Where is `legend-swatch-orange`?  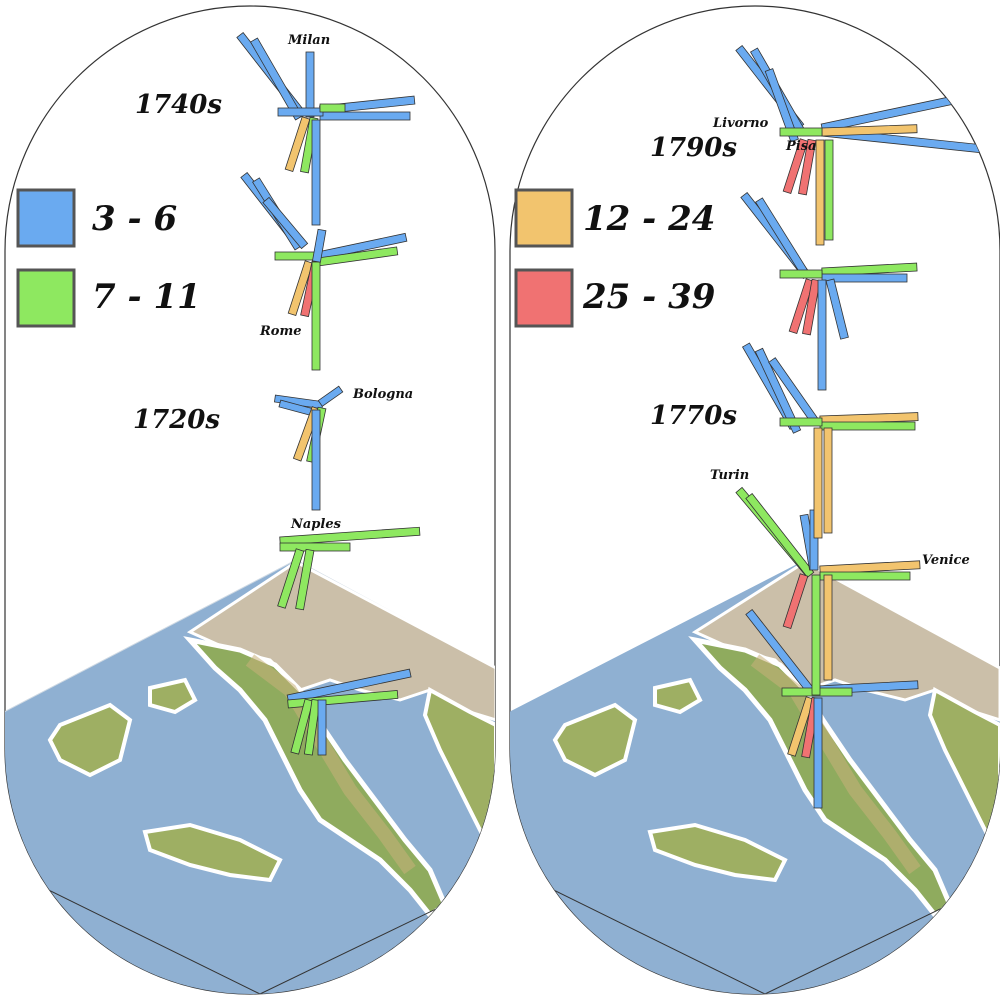
legend-swatch-orange is located at coordinates (544, 218).